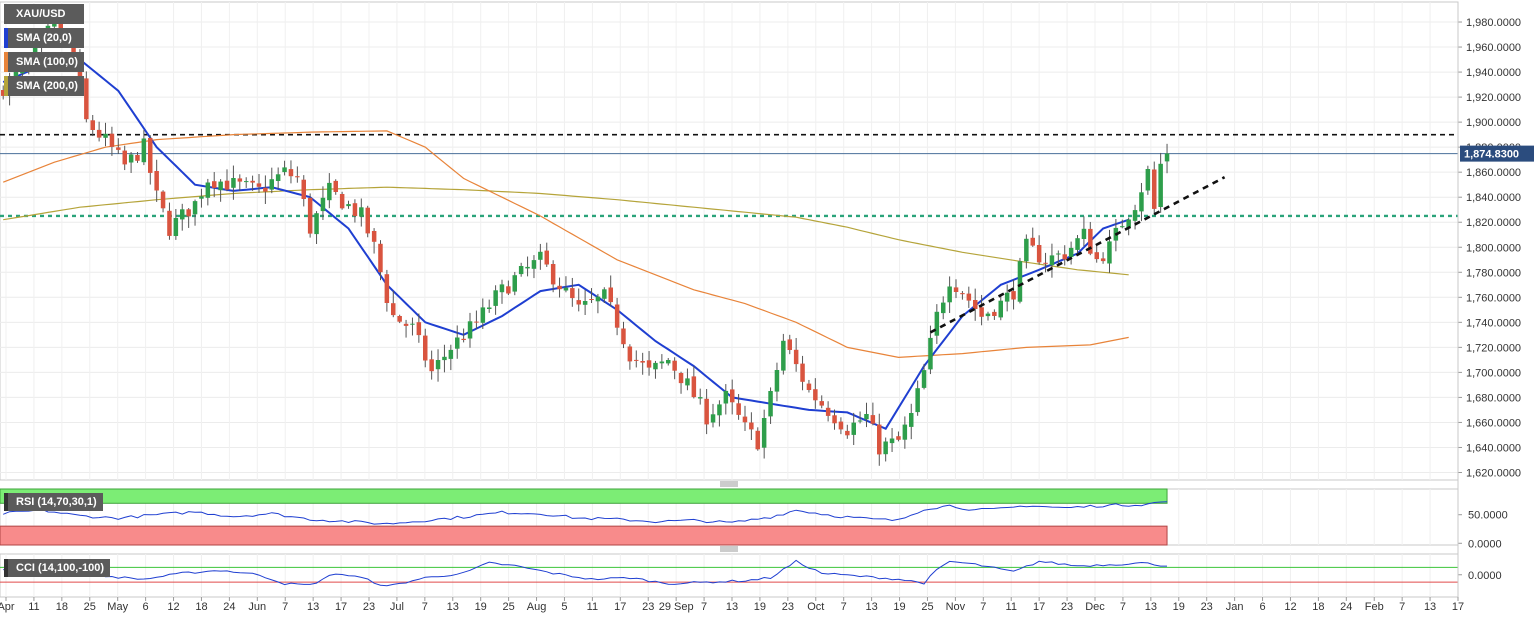 This screenshot has height=618, width=1536. Describe the element at coordinates (257, 607) in the screenshot. I see `time-tick-label: Jun` at that location.